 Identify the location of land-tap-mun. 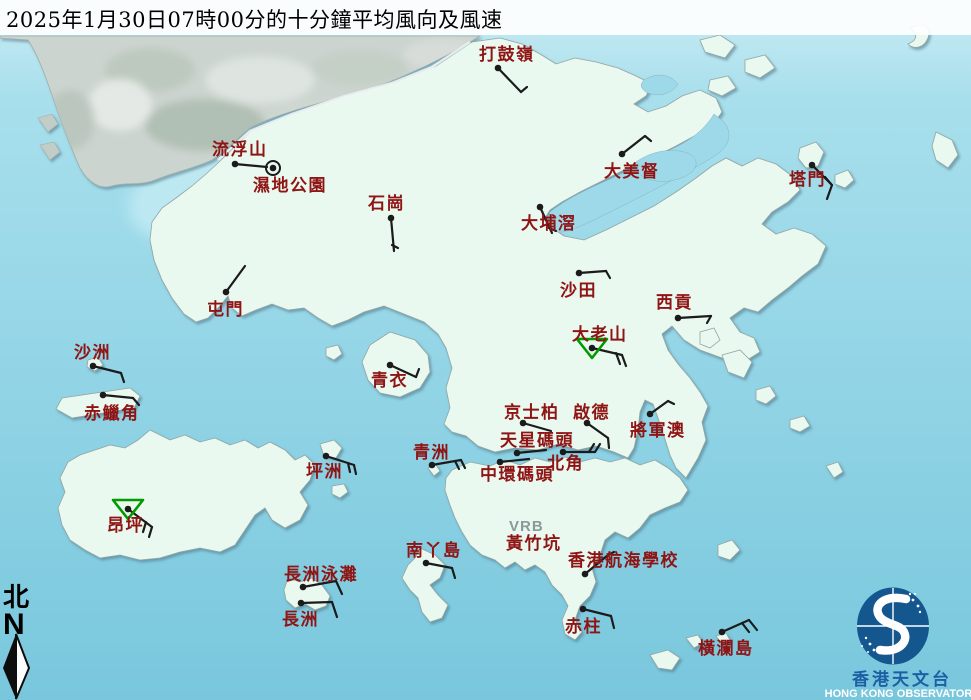
(811, 155).